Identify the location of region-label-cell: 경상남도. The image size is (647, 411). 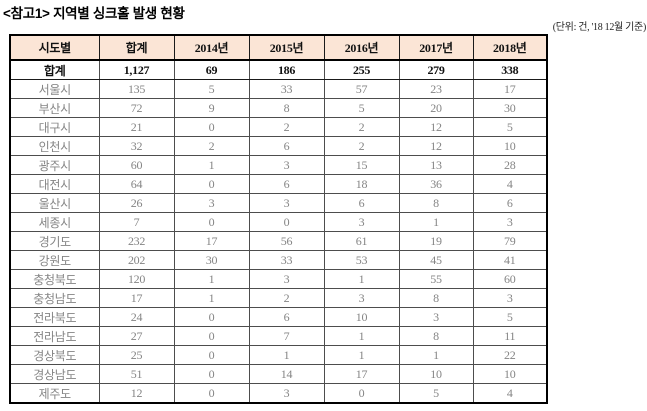
(54, 374).